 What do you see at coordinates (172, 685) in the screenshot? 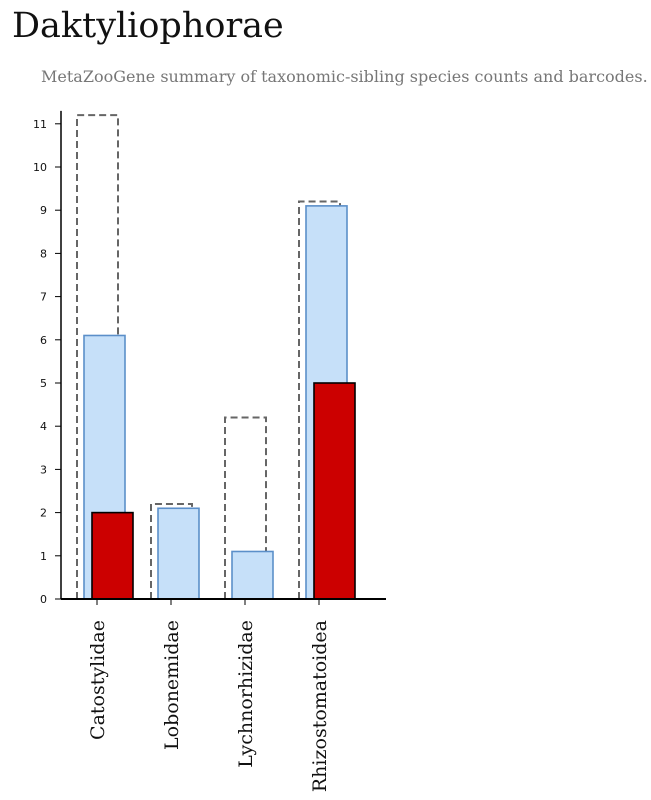
I see `x-tick-label-lobonemidae: Lobonemidae` at bounding box center [172, 685].